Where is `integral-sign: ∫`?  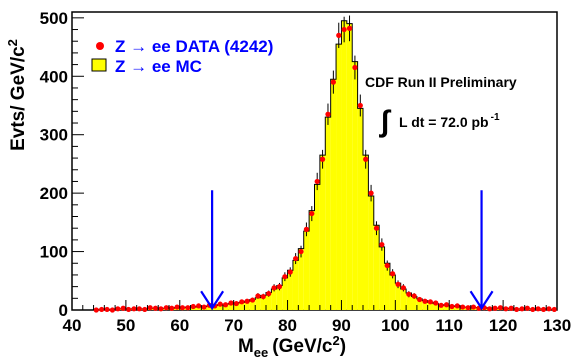 integral-sign: ∫ is located at coordinates (385, 121).